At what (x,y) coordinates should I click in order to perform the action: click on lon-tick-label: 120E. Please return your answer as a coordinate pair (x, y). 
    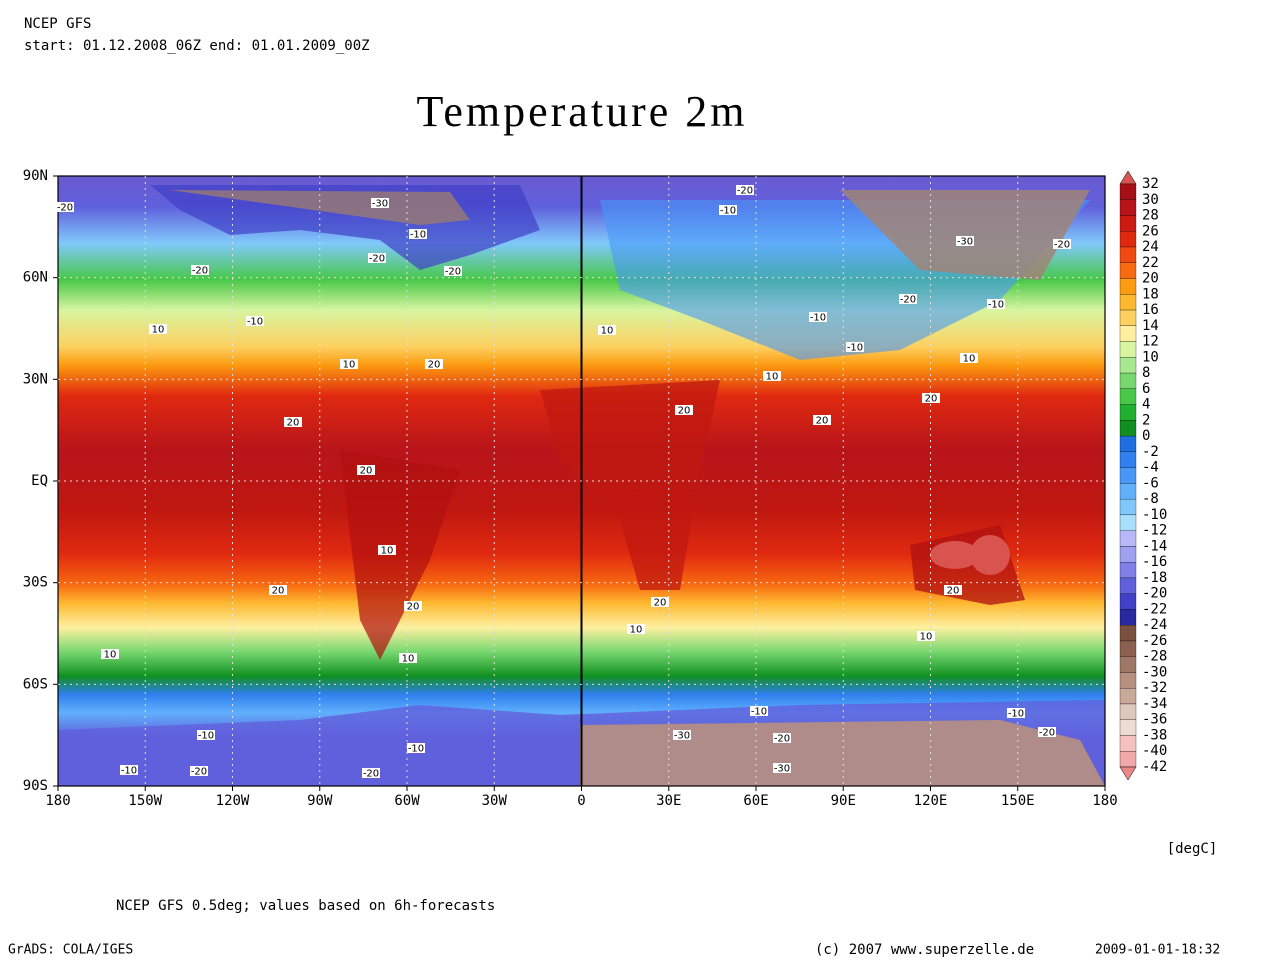
    Looking at the image, I should click on (931, 801).